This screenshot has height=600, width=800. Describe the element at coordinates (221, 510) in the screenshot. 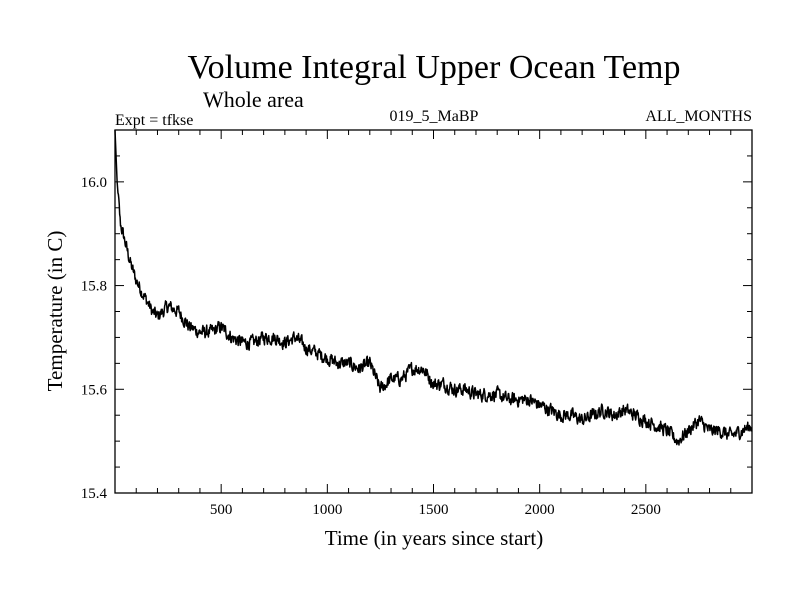

I see `x-tick-label: 500` at that location.